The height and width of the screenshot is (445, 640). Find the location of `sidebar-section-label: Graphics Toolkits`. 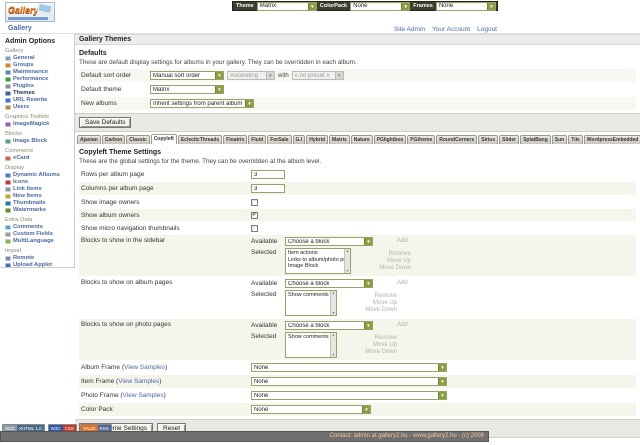

sidebar-section-label: Graphics Toolkits is located at coordinates (27, 117).